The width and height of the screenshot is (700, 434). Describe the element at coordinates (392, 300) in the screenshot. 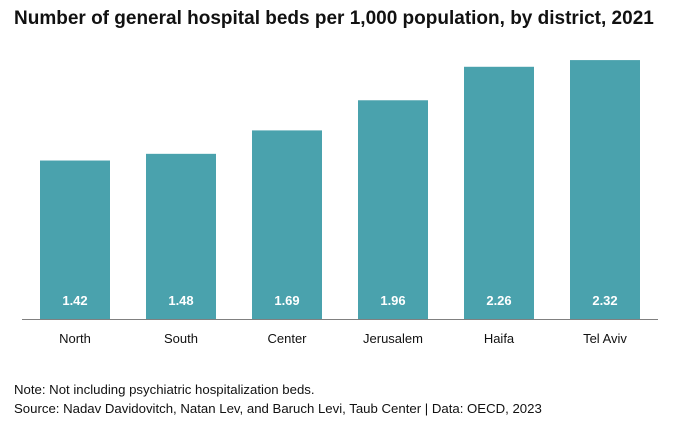

I see `data-label: 1.96` at that location.